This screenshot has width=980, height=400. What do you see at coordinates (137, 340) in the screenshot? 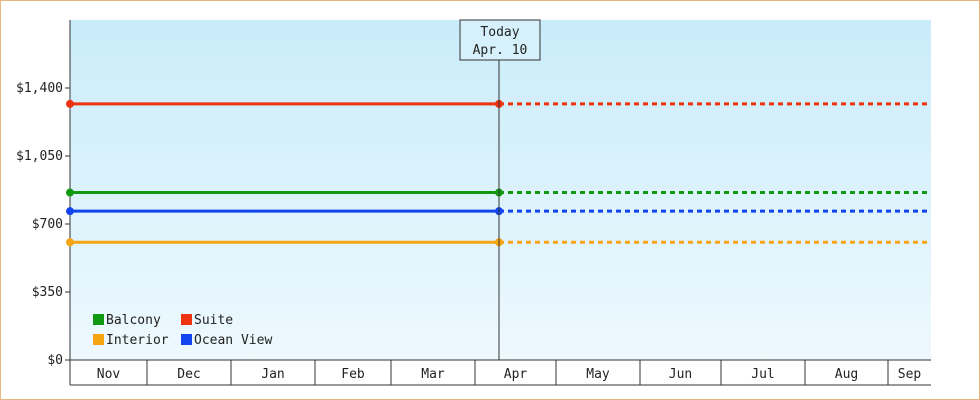
I see `legend-label: Interior` at bounding box center [137, 340].